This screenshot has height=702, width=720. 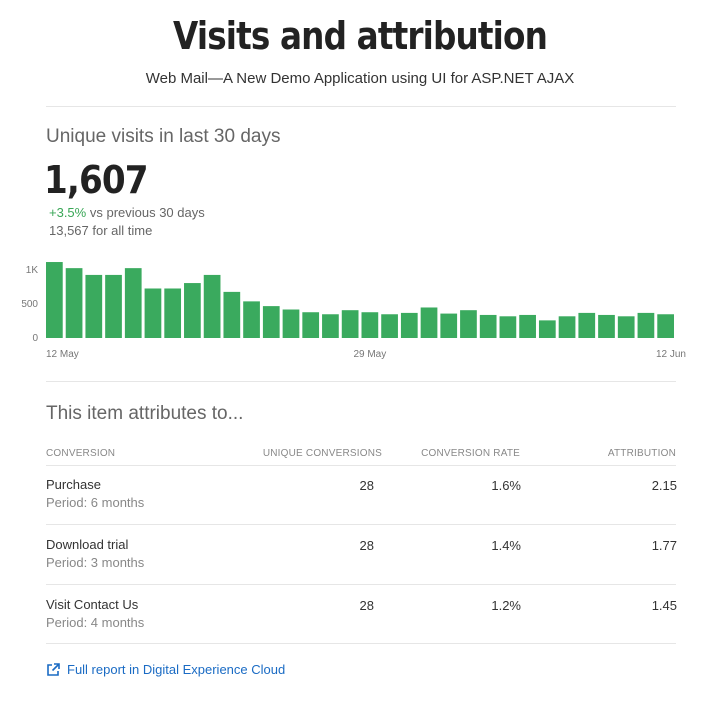 What do you see at coordinates (95, 562) in the screenshot?
I see `conversion-period: Period: 3 months` at bounding box center [95, 562].